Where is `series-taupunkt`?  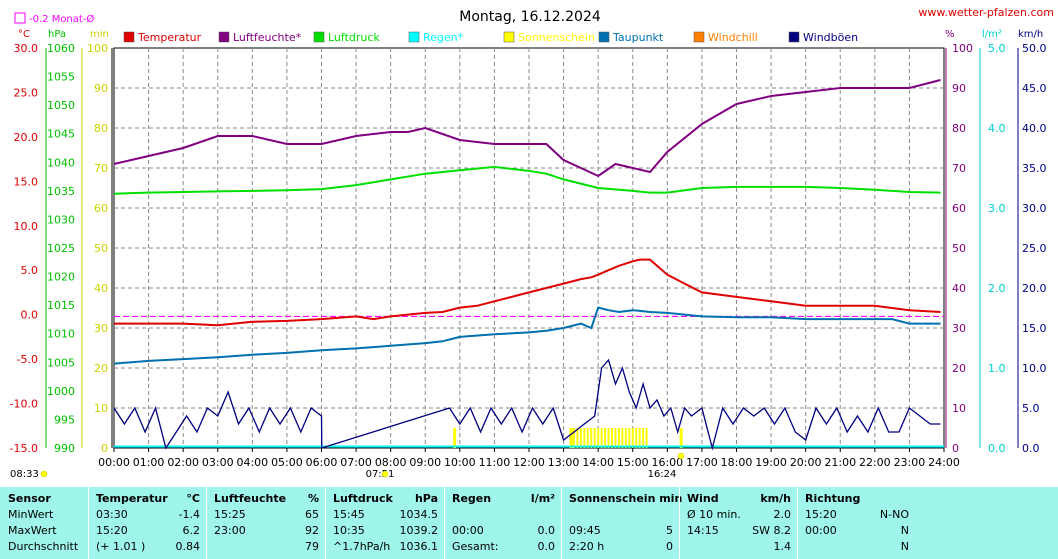 series-taupunkt is located at coordinates (527, 335).